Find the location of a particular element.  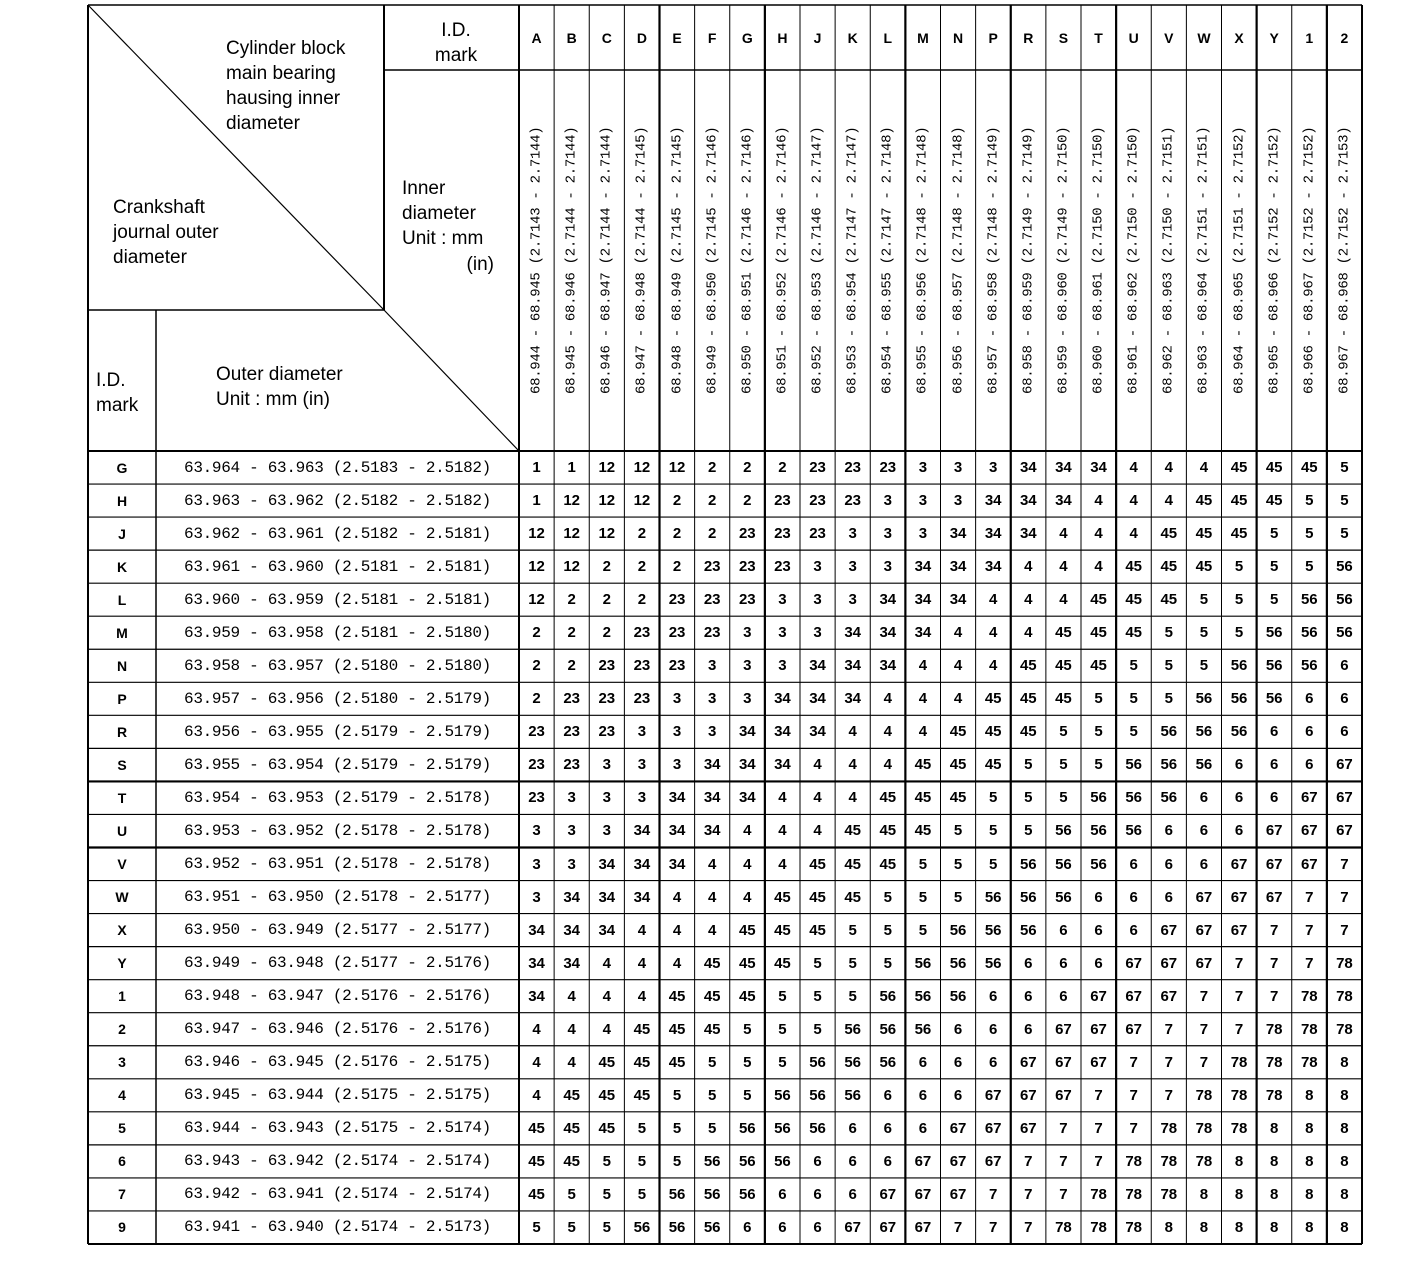

row-outer-diameter-range: 63.958 - 63.957 (2.5180 - 2.5180) is located at coordinates (337, 665).